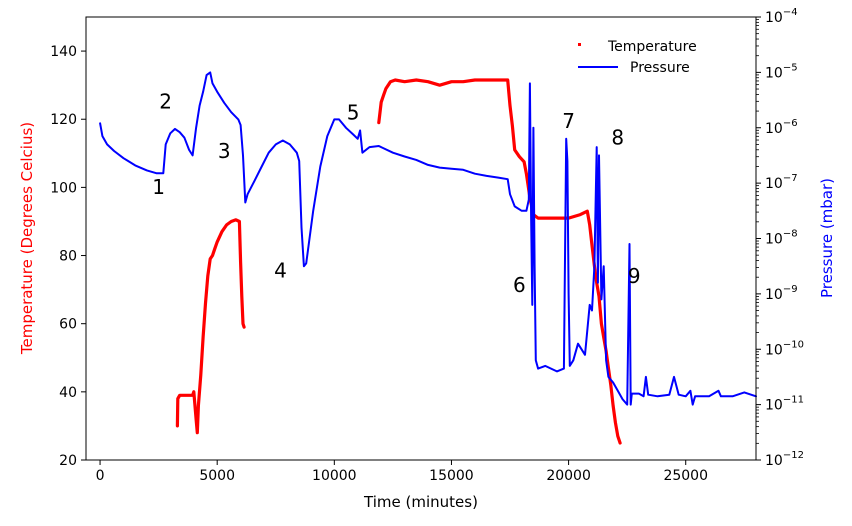 The height and width of the screenshot is (526, 852). Describe the element at coordinates (280, 270) in the screenshot. I see `annotation-4: 4` at that location.